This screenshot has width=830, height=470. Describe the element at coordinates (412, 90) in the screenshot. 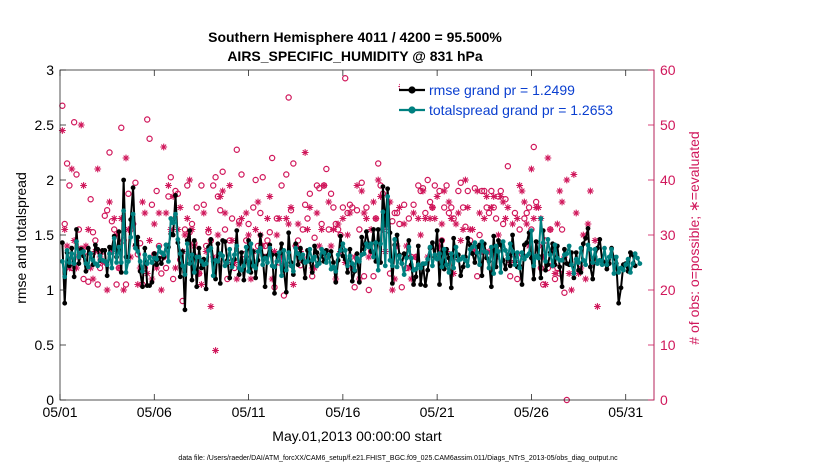

I see `legend-rmse-marker` at that location.